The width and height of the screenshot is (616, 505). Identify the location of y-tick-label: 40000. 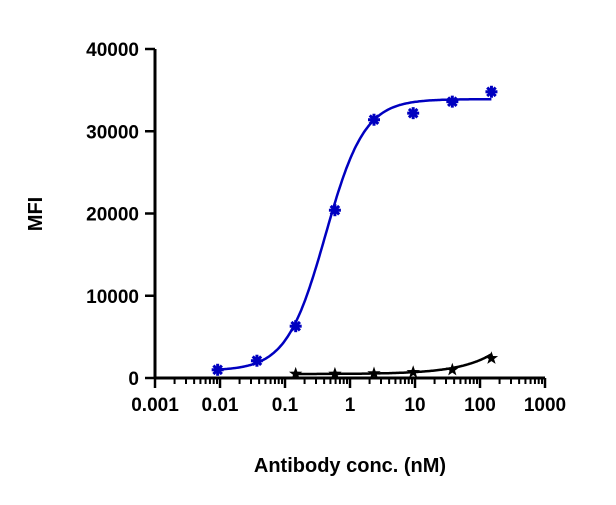
(112, 50).